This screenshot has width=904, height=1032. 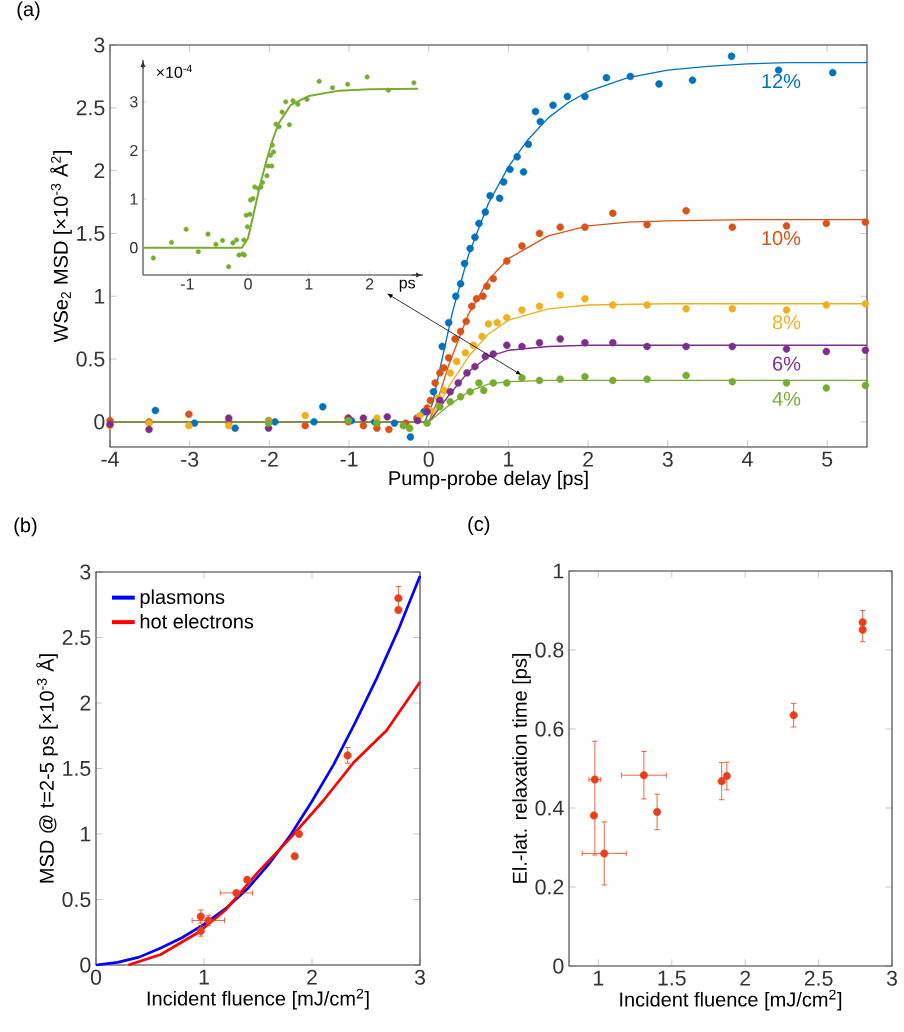 I want to click on chart-title: (b), so click(x=25, y=527).